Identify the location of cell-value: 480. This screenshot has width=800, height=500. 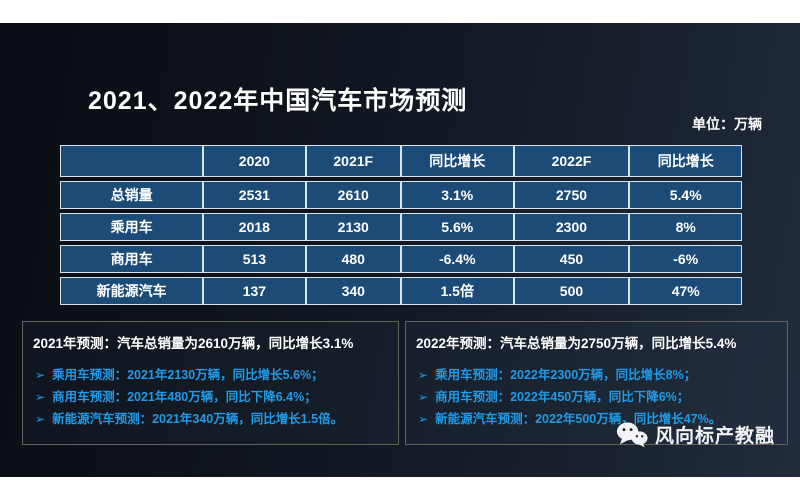
(353, 259).